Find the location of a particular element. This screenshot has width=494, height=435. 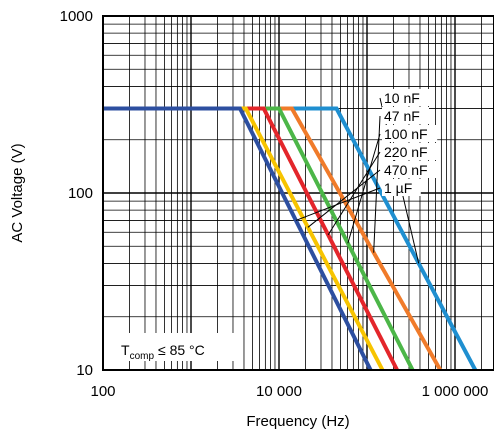

annotation-main: T is located at coordinates (125, 350).